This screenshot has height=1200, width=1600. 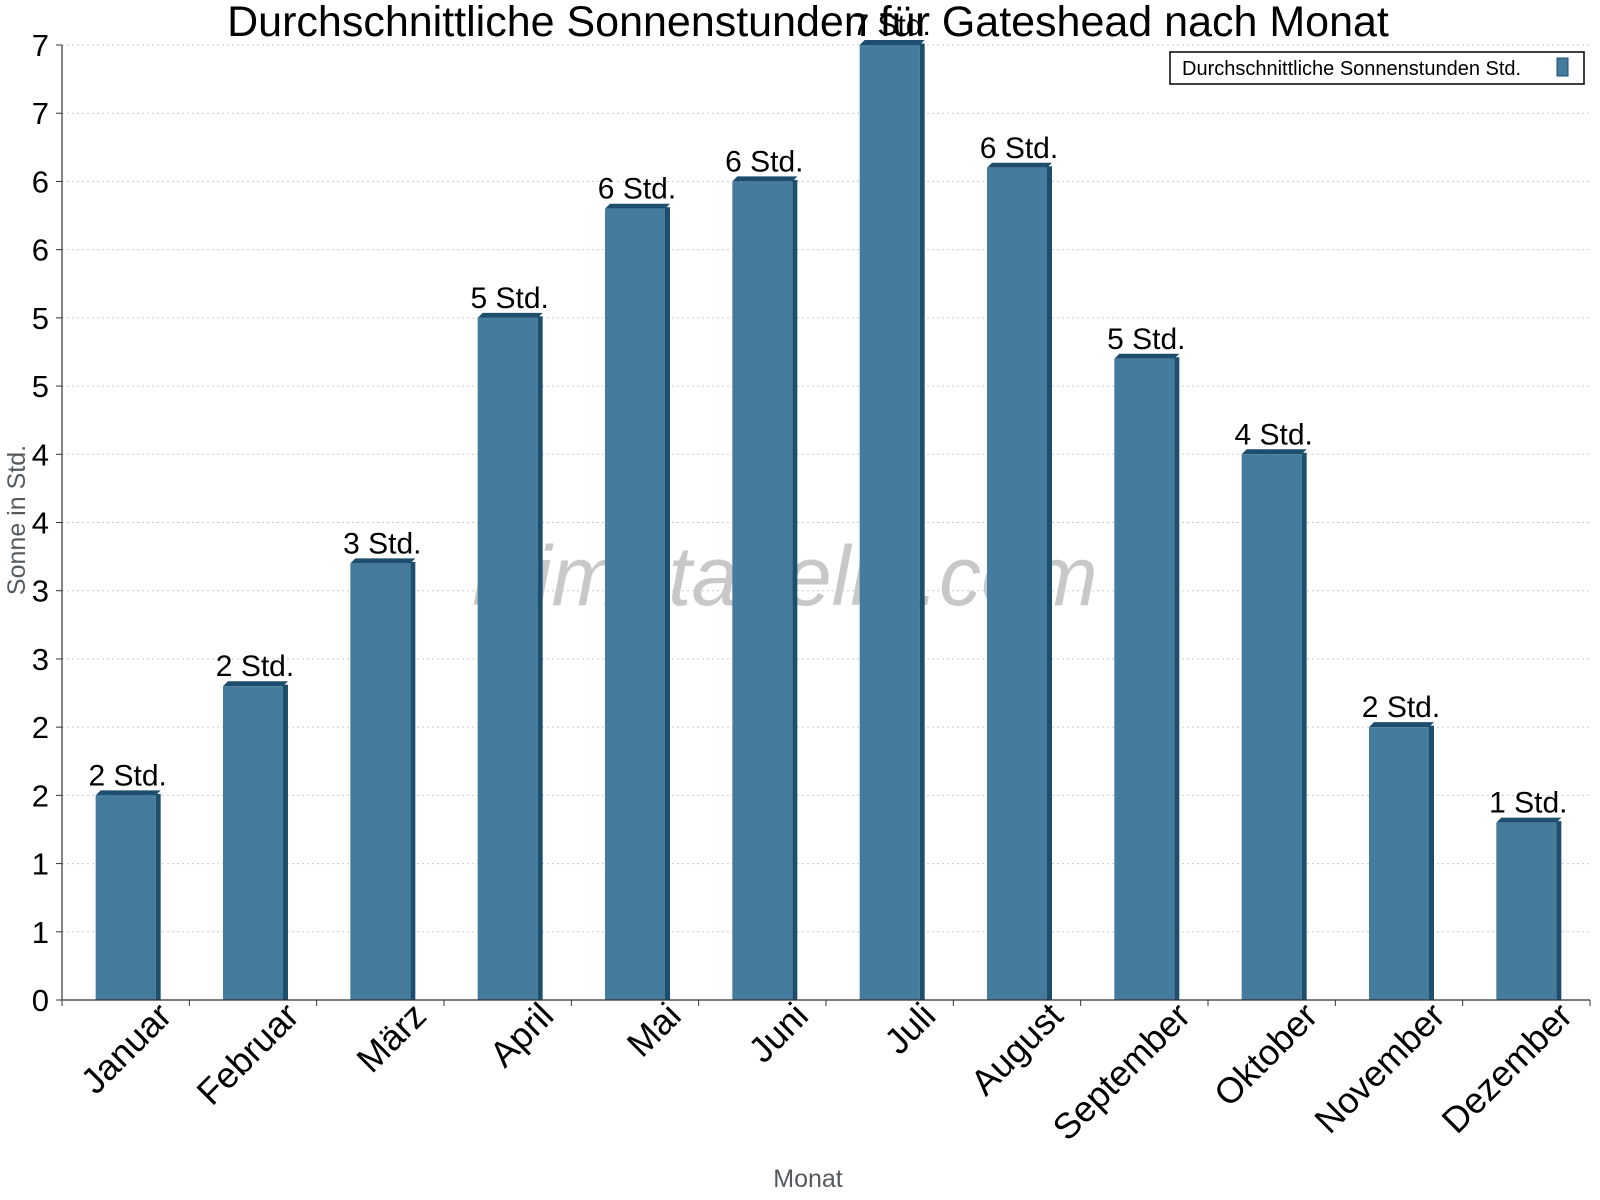 What do you see at coordinates (1507, 1068) in the screenshot?
I see `x-tick-label: Dezember` at bounding box center [1507, 1068].